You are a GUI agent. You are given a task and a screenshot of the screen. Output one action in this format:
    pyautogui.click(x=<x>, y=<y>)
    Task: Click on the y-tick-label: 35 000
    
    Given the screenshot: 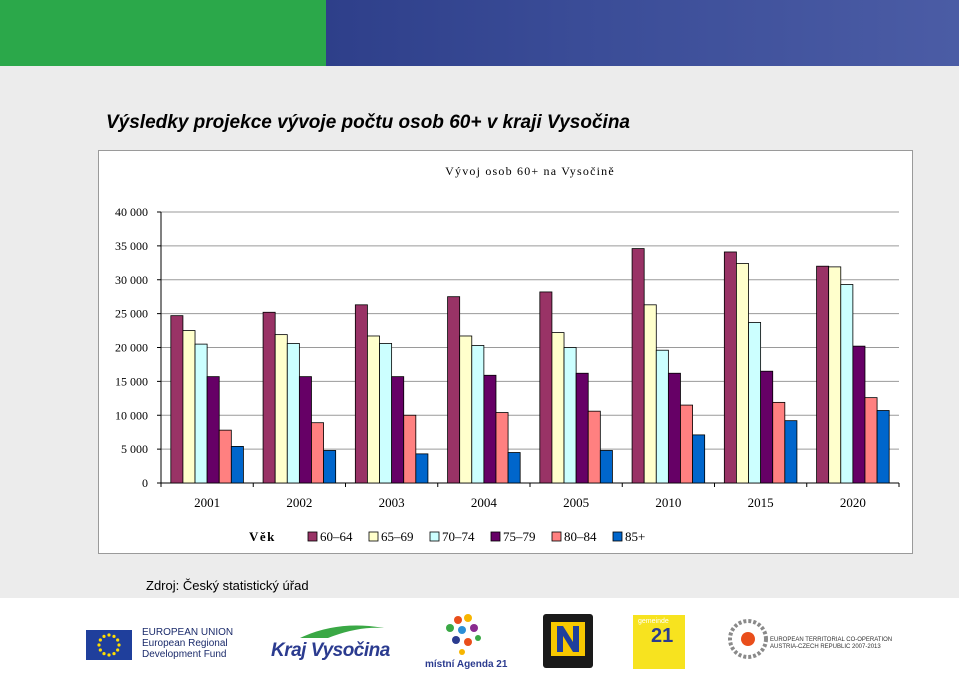 What is the action you would take?
    pyautogui.click(x=131, y=246)
    